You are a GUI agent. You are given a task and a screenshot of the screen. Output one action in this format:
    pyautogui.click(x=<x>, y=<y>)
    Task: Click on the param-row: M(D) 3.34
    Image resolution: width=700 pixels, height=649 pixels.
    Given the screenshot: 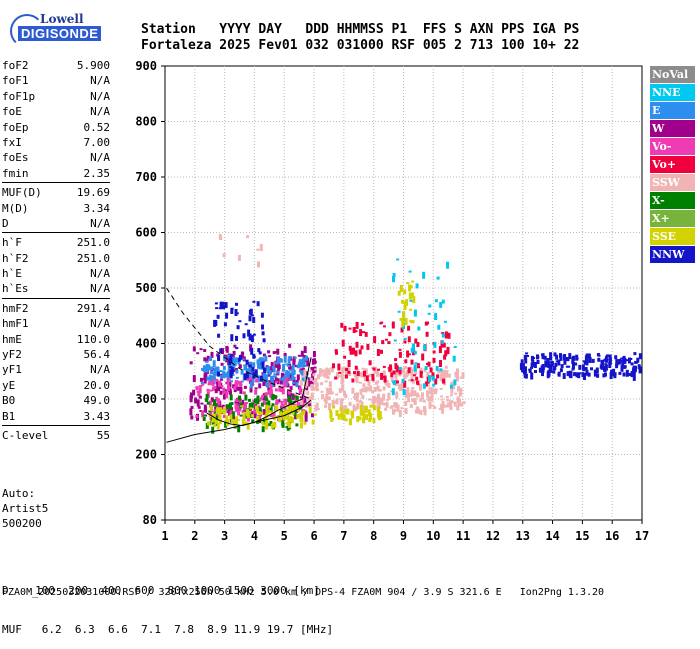 What is the action you would take?
    pyautogui.click(x=56, y=208)
    